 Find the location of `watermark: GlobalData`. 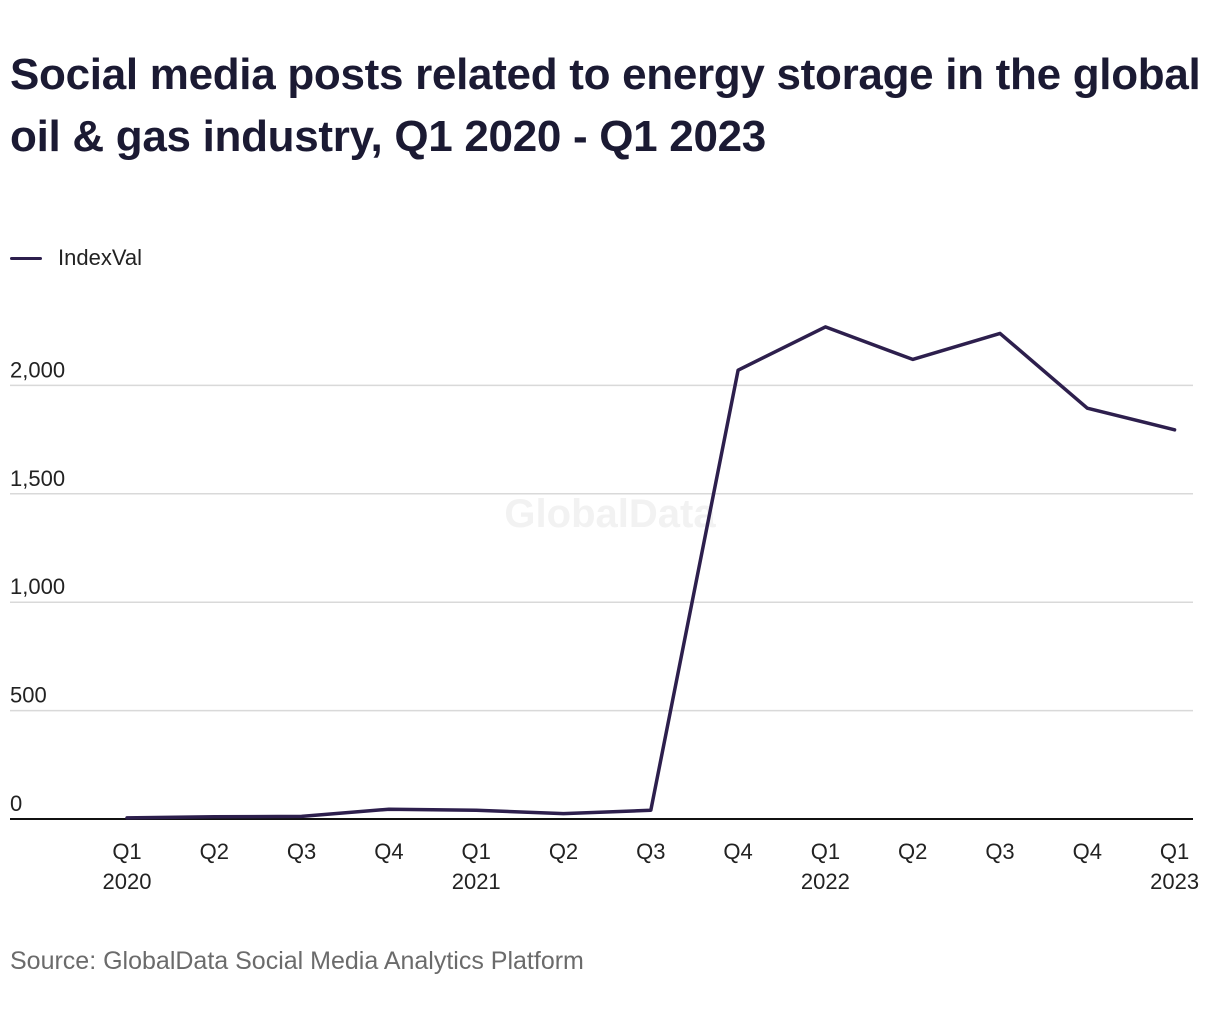

watermark: GlobalData is located at coordinates (610, 514).